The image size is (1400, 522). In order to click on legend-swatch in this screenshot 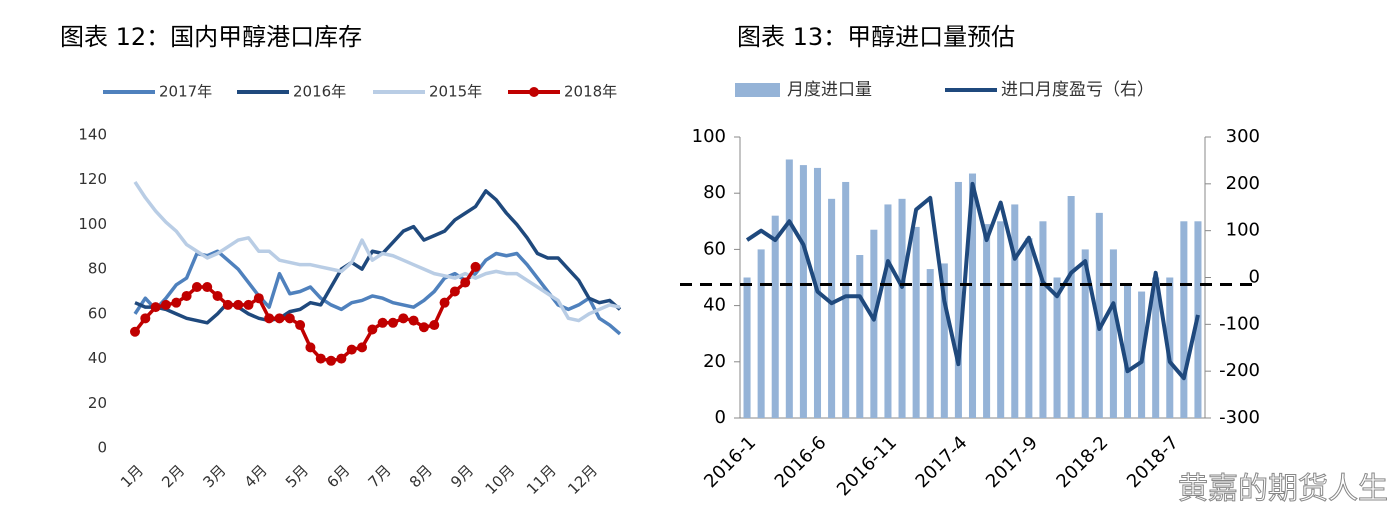, I will do `click(757, 90)`.